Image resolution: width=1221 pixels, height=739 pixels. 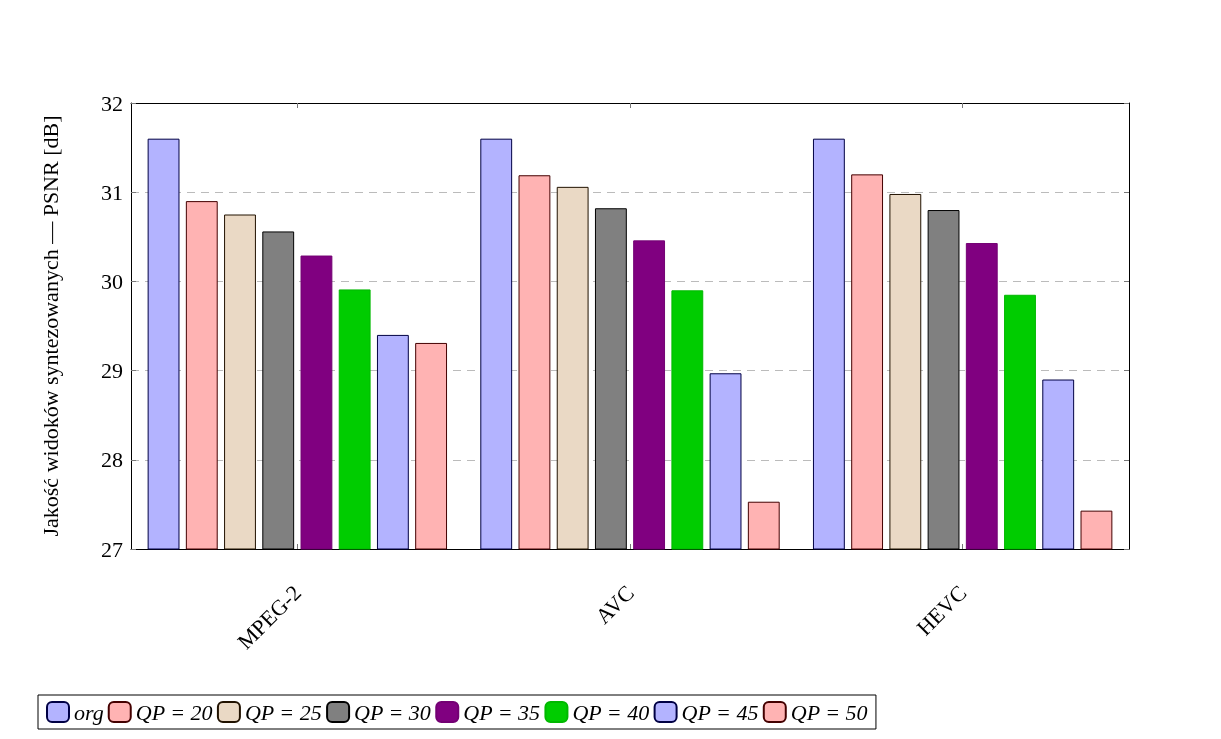 What do you see at coordinates (392, 712) in the screenshot?
I see `legend-label: QP = 30` at bounding box center [392, 712].